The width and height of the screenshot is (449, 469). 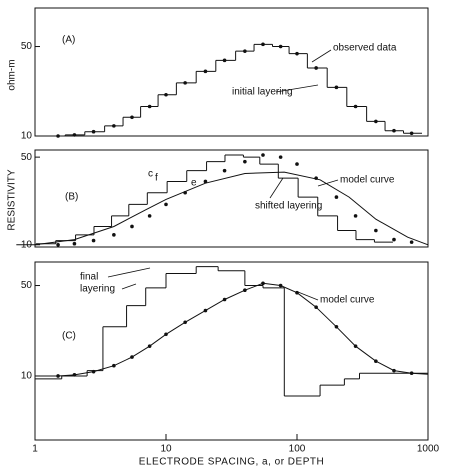 I want to click on y-axis-label: ohm-m, so click(x=12, y=74).